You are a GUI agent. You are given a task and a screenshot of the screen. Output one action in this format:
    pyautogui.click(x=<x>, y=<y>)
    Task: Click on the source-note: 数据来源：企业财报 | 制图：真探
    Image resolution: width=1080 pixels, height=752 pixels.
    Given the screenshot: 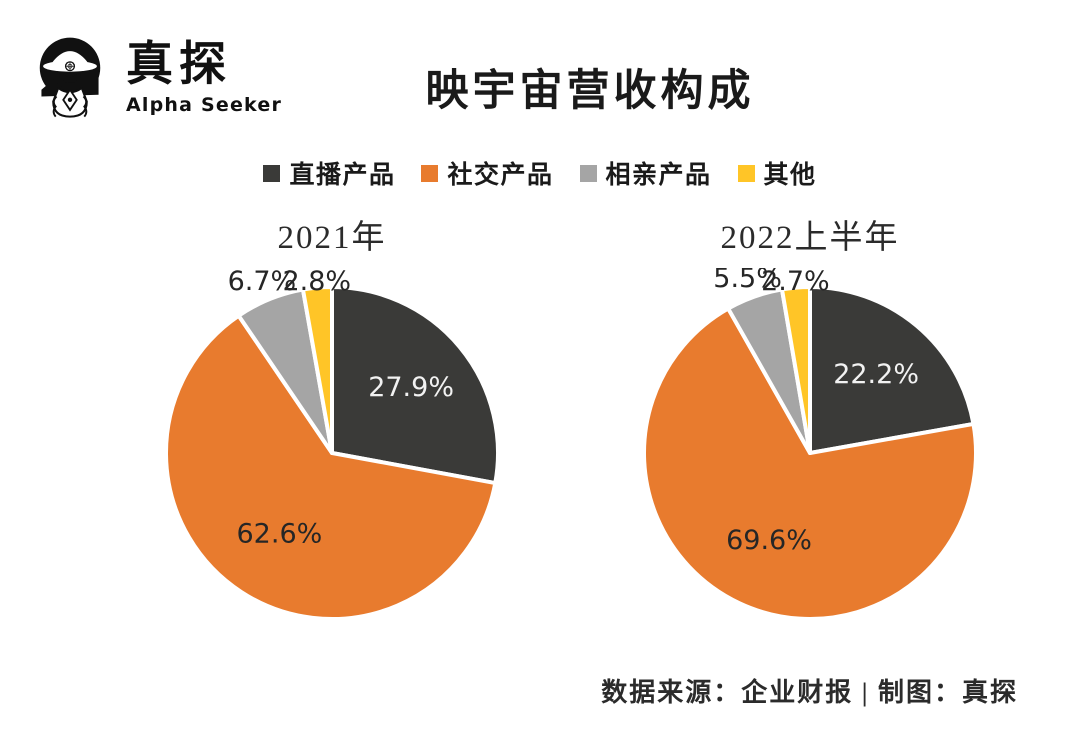 What is the action you would take?
    pyautogui.click(x=809, y=692)
    